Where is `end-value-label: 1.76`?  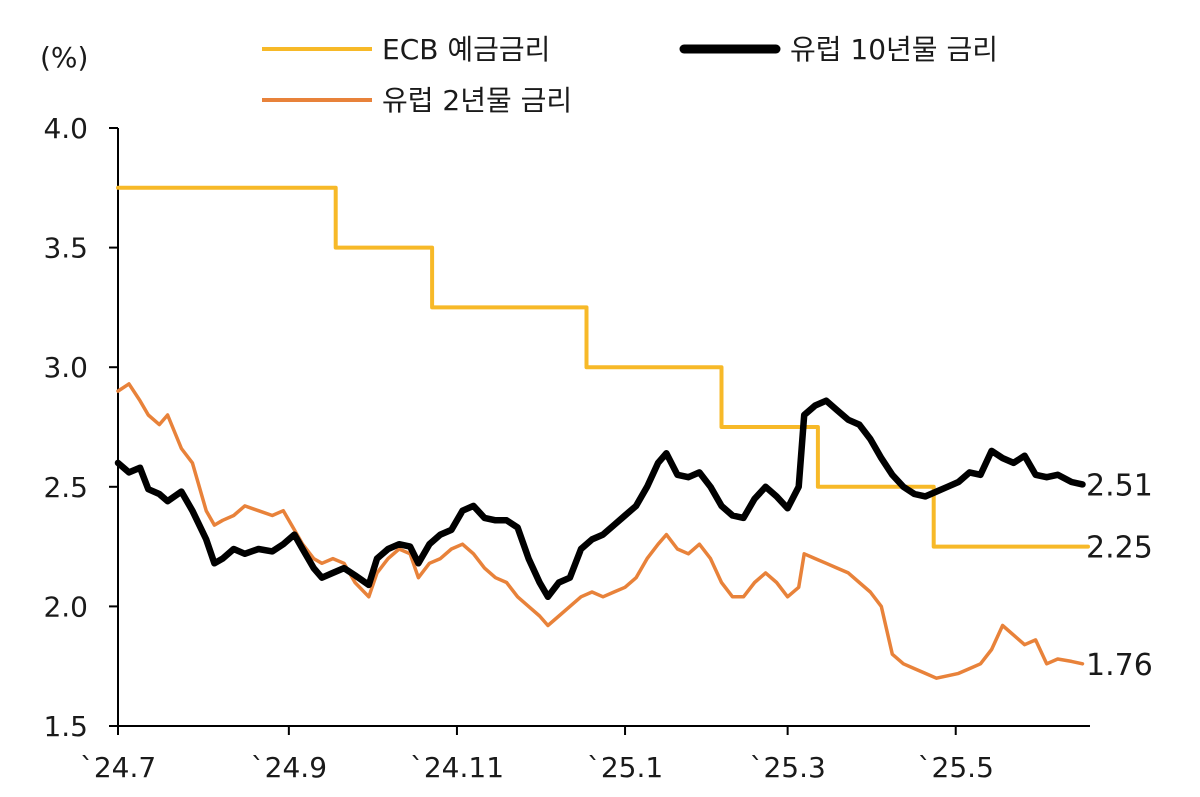 end-value-label: 1.76 is located at coordinates (1119, 665).